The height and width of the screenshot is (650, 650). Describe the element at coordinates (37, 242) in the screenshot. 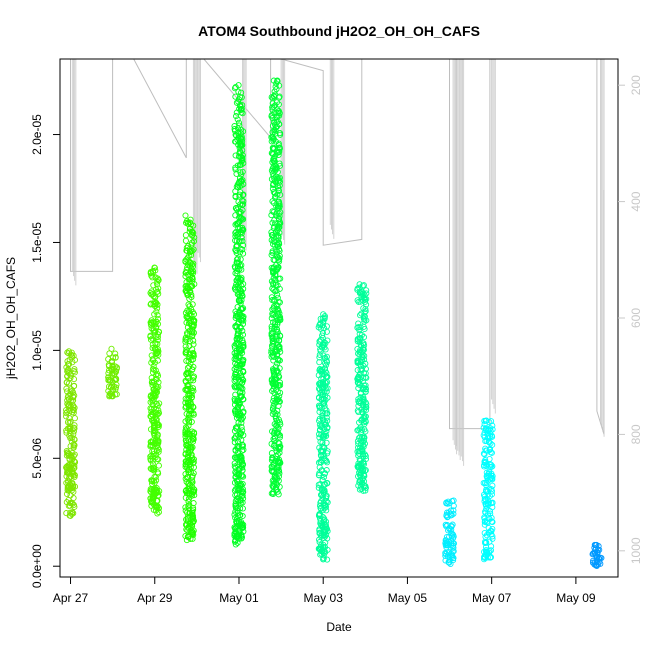

I see `y-tick-label: 1.5e-05` at that location.